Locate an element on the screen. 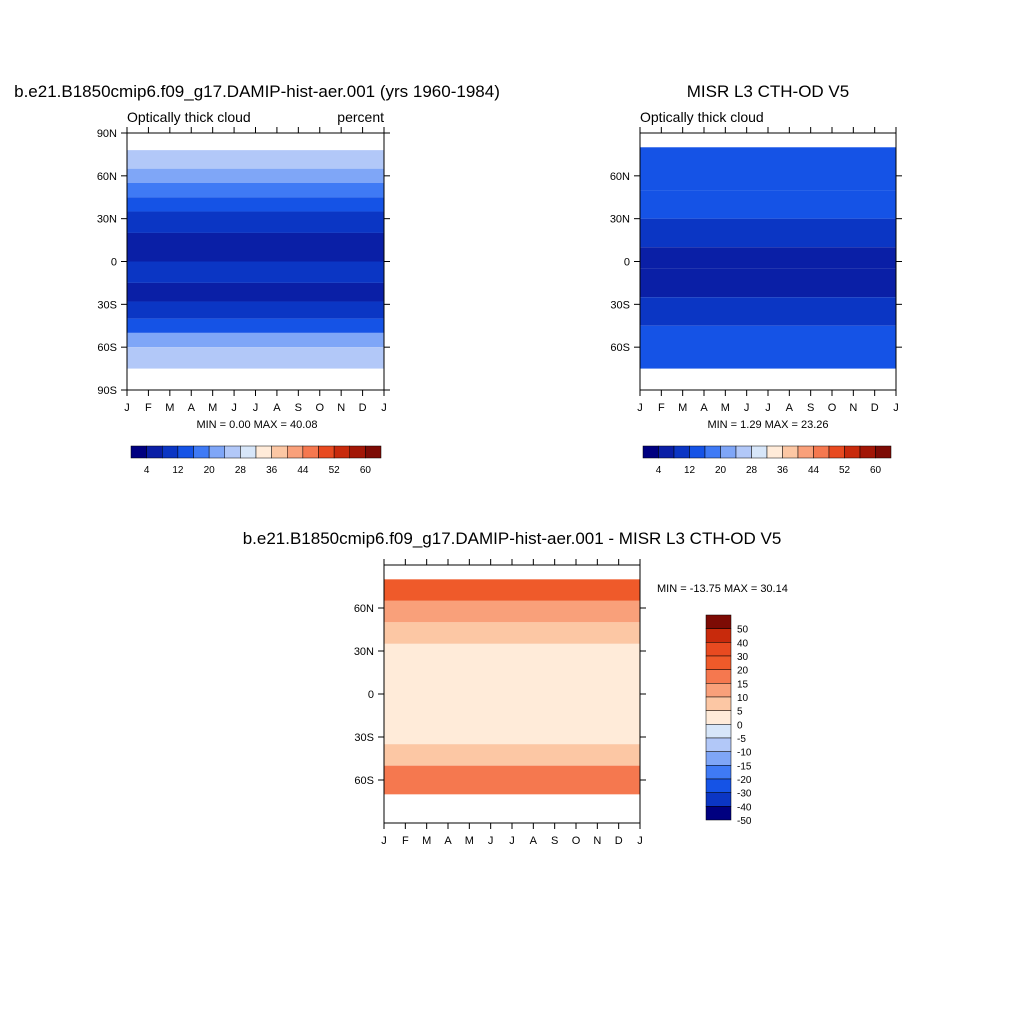 The width and height of the screenshot is (1024, 1024). colorbar-label: -20 is located at coordinates (744, 780).